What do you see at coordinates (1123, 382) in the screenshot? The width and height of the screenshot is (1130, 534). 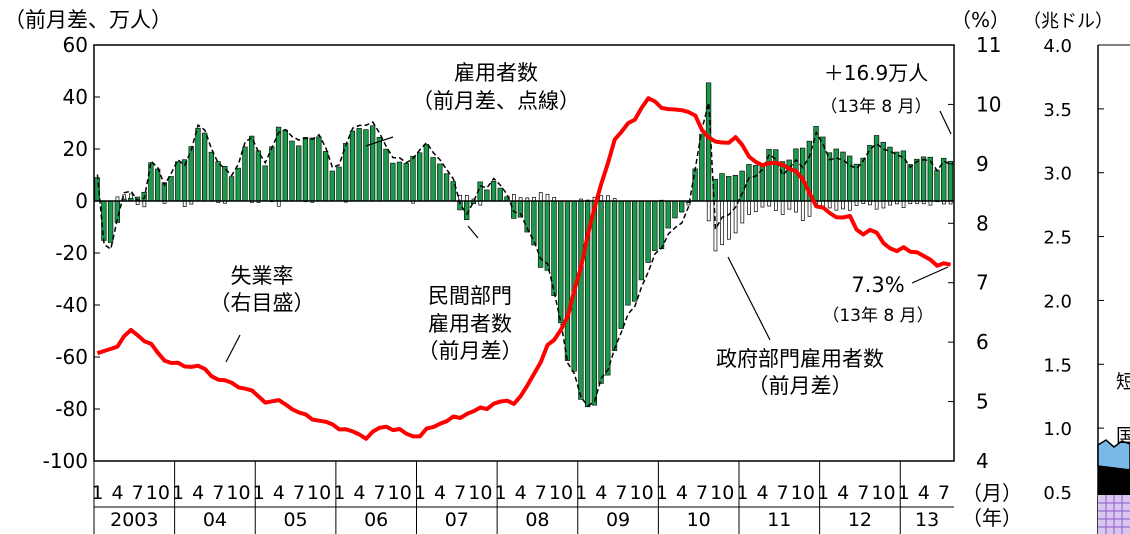 I see `side-panel-label-1: 短` at bounding box center [1123, 382].